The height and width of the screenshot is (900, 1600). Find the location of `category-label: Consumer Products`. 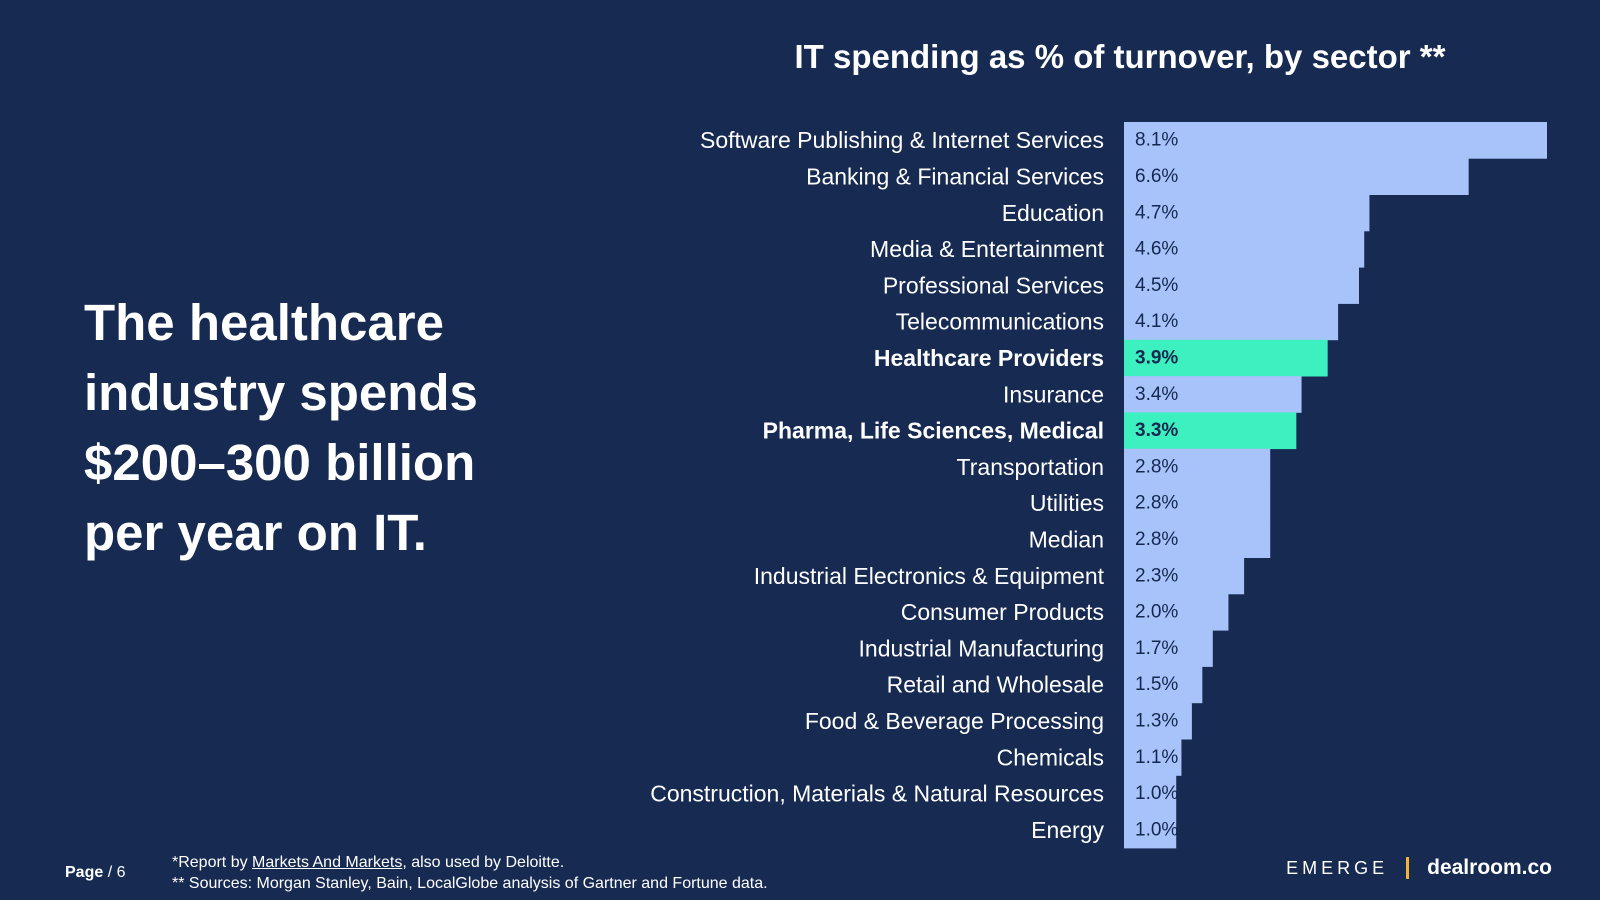

category-label: Consumer Products is located at coordinates (1002, 612).